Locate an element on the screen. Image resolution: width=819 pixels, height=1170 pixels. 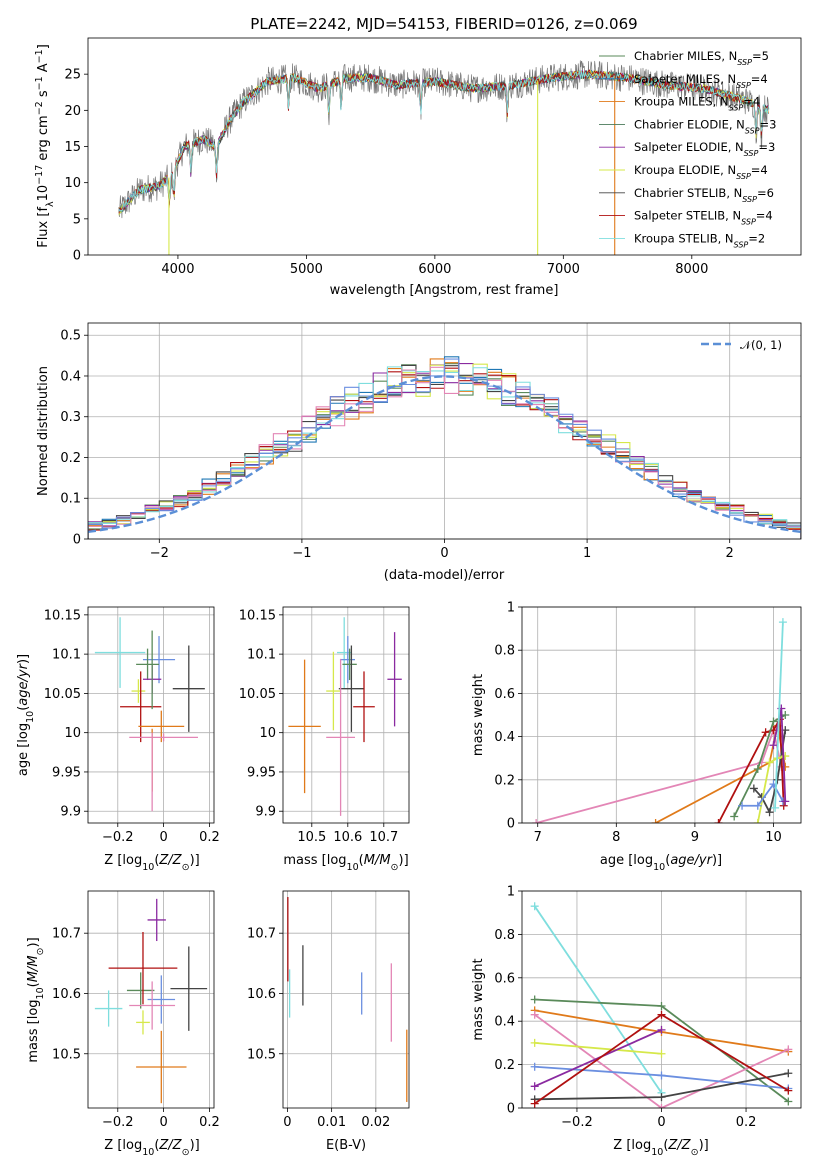
x-tick-label: 2 is located at coordinates (730, 553).